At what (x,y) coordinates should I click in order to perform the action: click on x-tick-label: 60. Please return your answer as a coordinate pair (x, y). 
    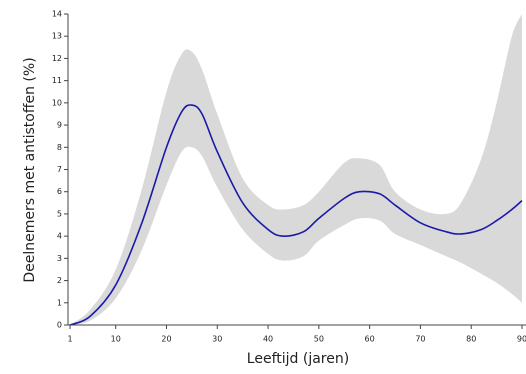
    Looking at the image, I should click on (370, 339).